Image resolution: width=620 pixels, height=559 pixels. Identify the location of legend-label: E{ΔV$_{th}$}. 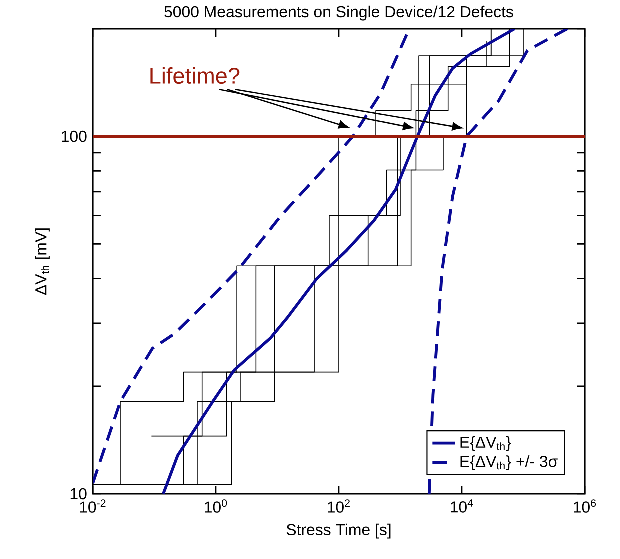
(486, 444).